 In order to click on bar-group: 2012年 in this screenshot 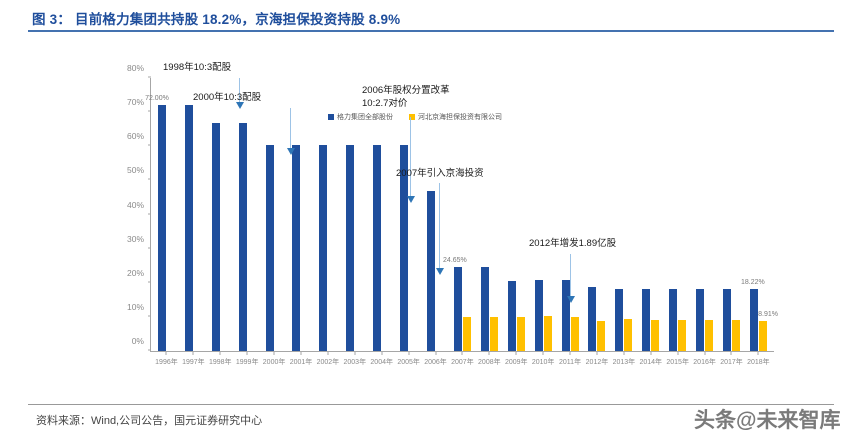, I will do `click(597, 222)`.